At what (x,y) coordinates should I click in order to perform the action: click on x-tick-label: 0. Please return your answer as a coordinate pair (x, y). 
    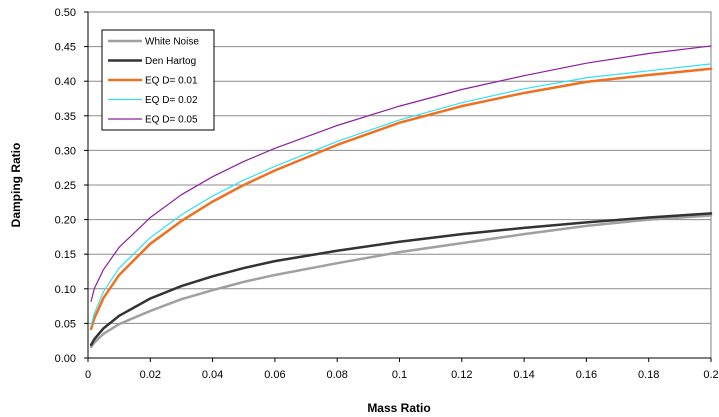
    Looking at the image, I should click on (88, 375).